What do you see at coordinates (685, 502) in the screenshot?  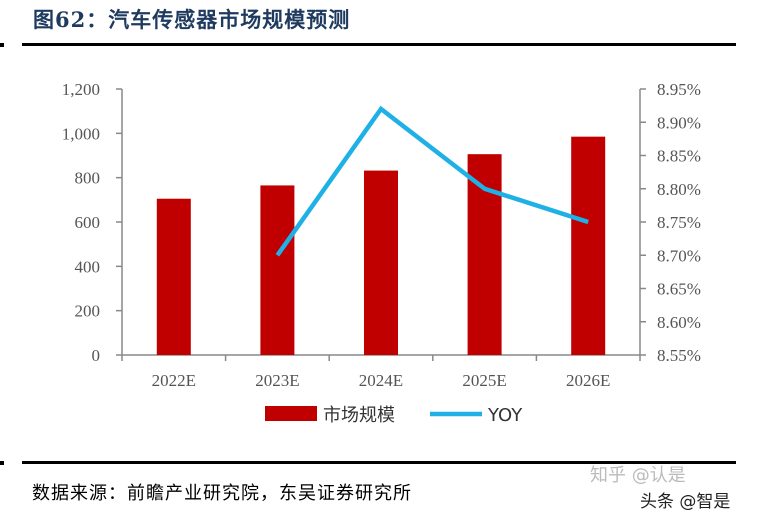 I see `watermark-2: 头条 @智是` at bounding box center [685, 502].